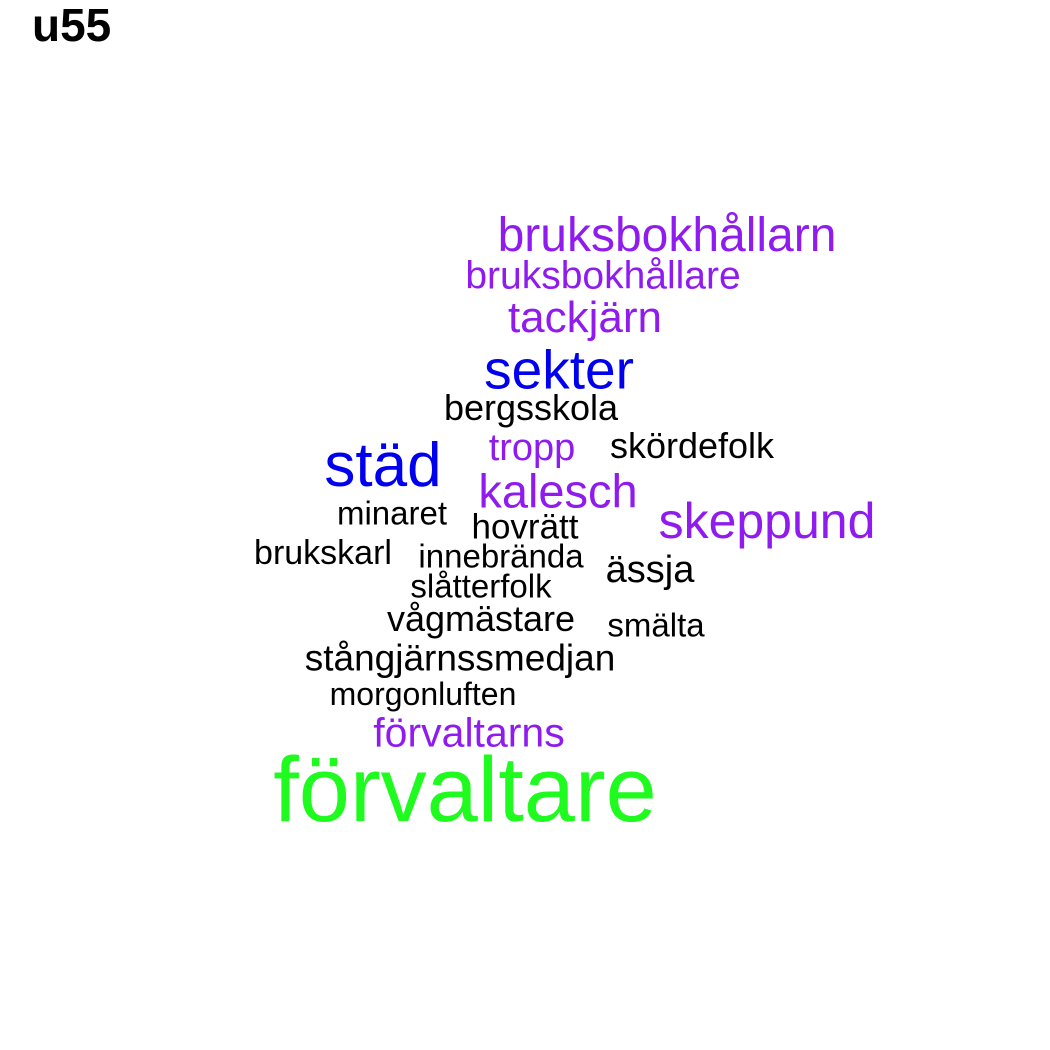  What do you see at coordinates (656, 625) in the screenshot?
I see `word-smalta: smälta` at bounding box center [656, 625].